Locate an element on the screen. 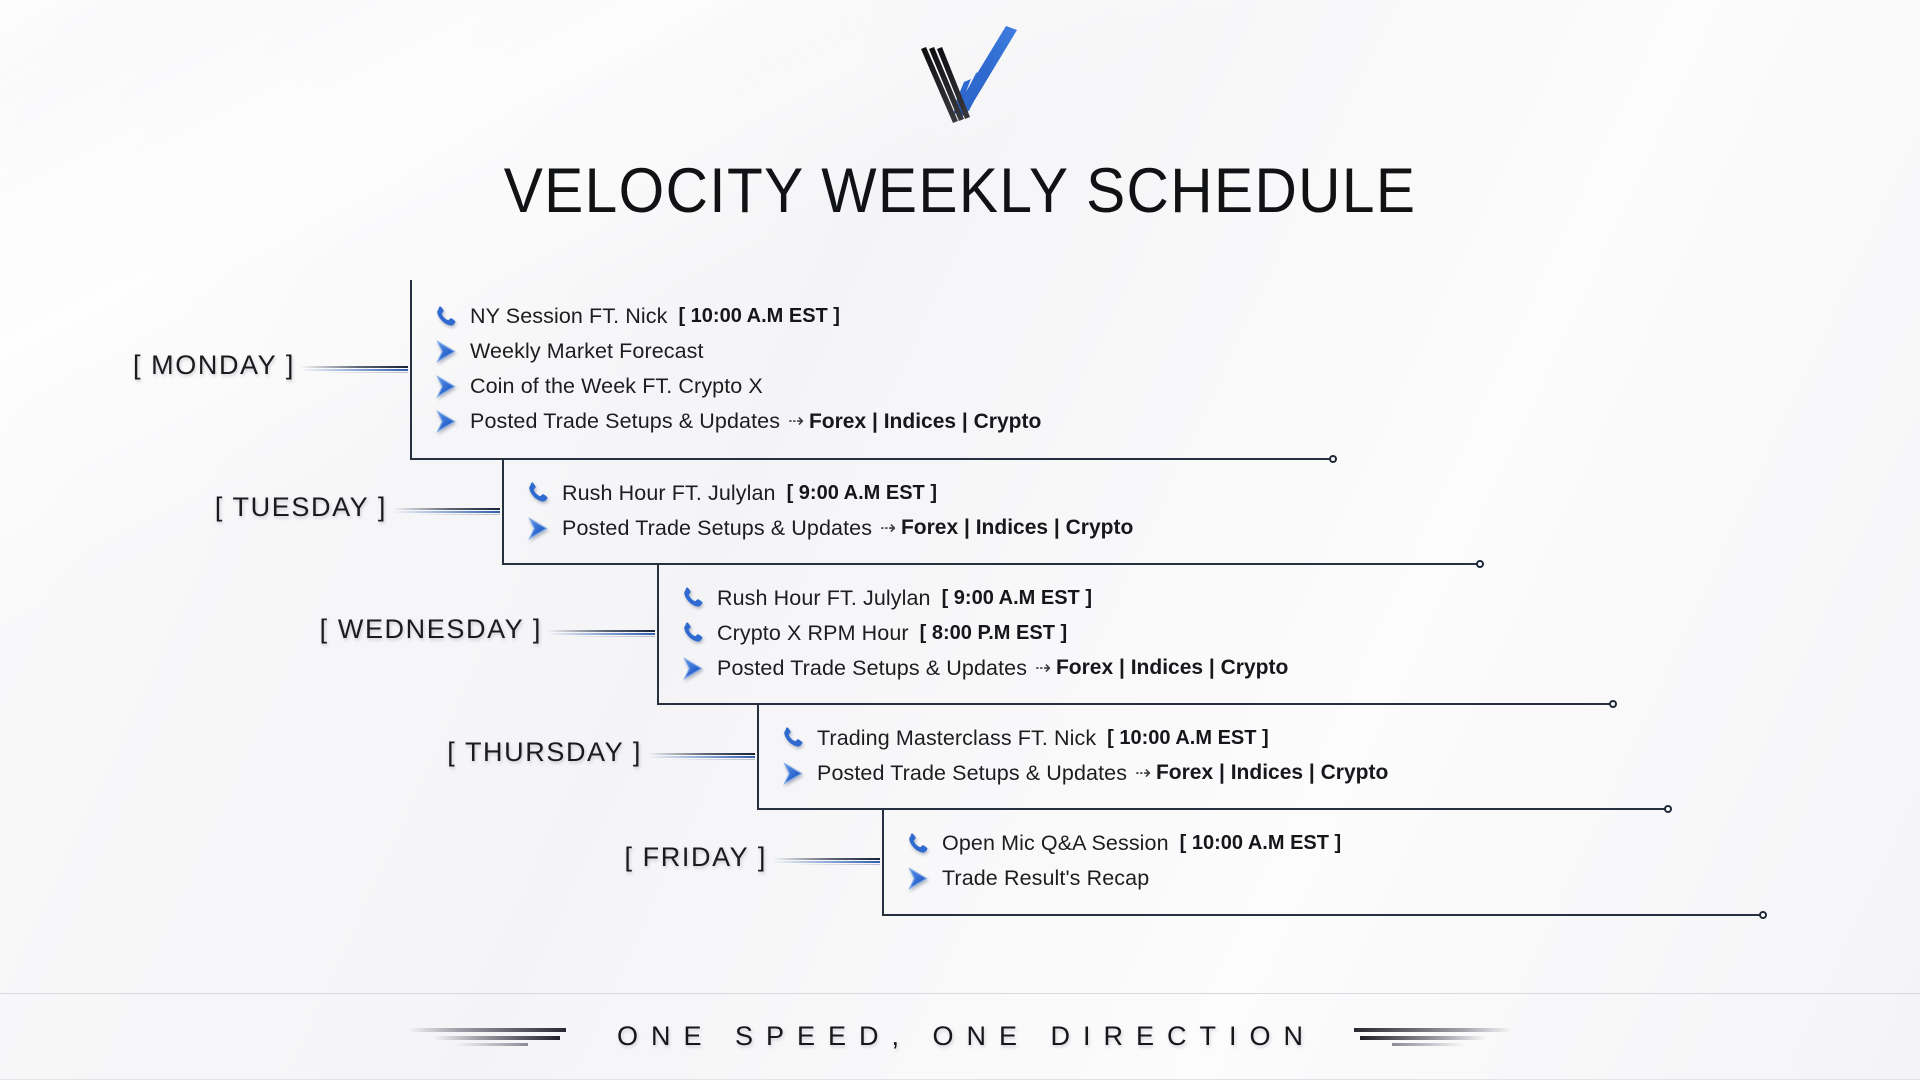  item-title: Weekly Market Forecast is located at coordinates (587, 351).